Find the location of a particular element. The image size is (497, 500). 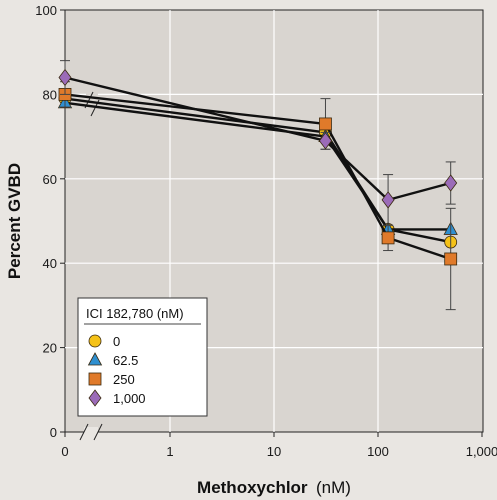

y-tick-label: 100 is located at coordinates (46, 10).